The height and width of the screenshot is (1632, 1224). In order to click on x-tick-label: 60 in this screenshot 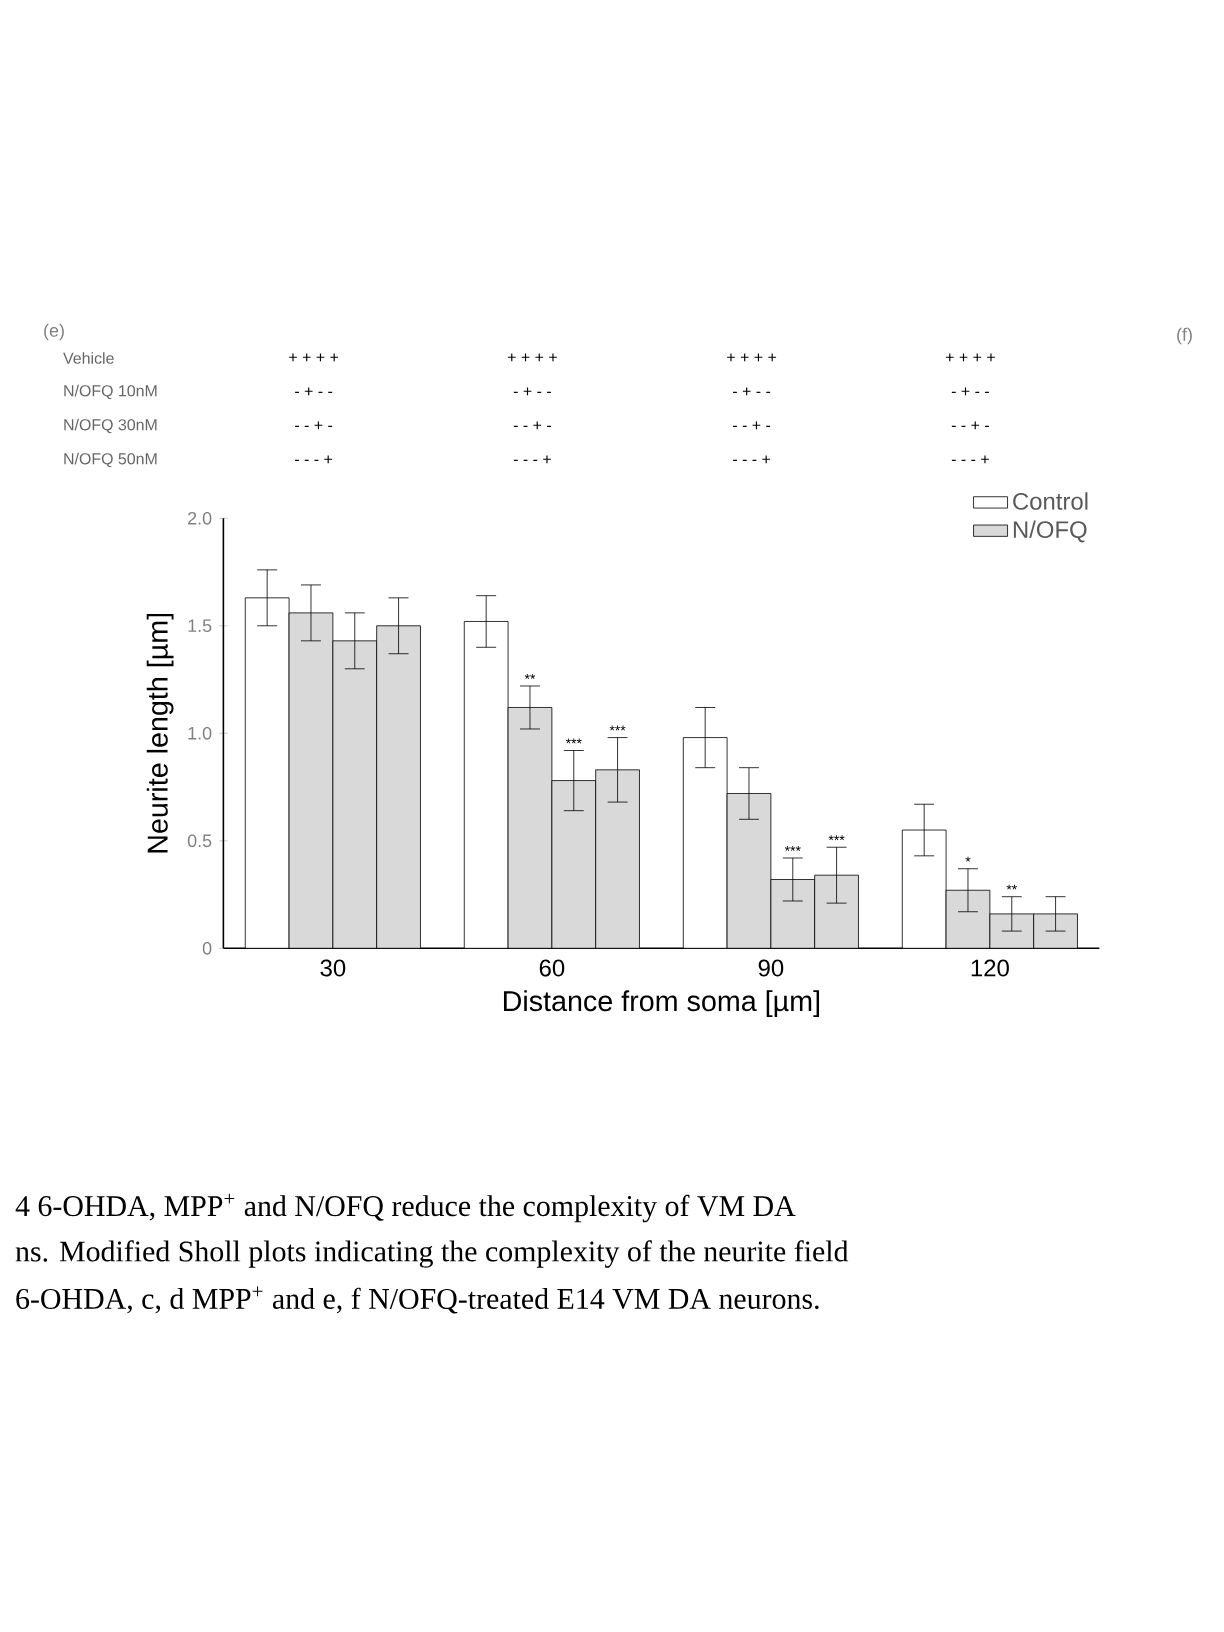, I will do `click(552, 968)`.